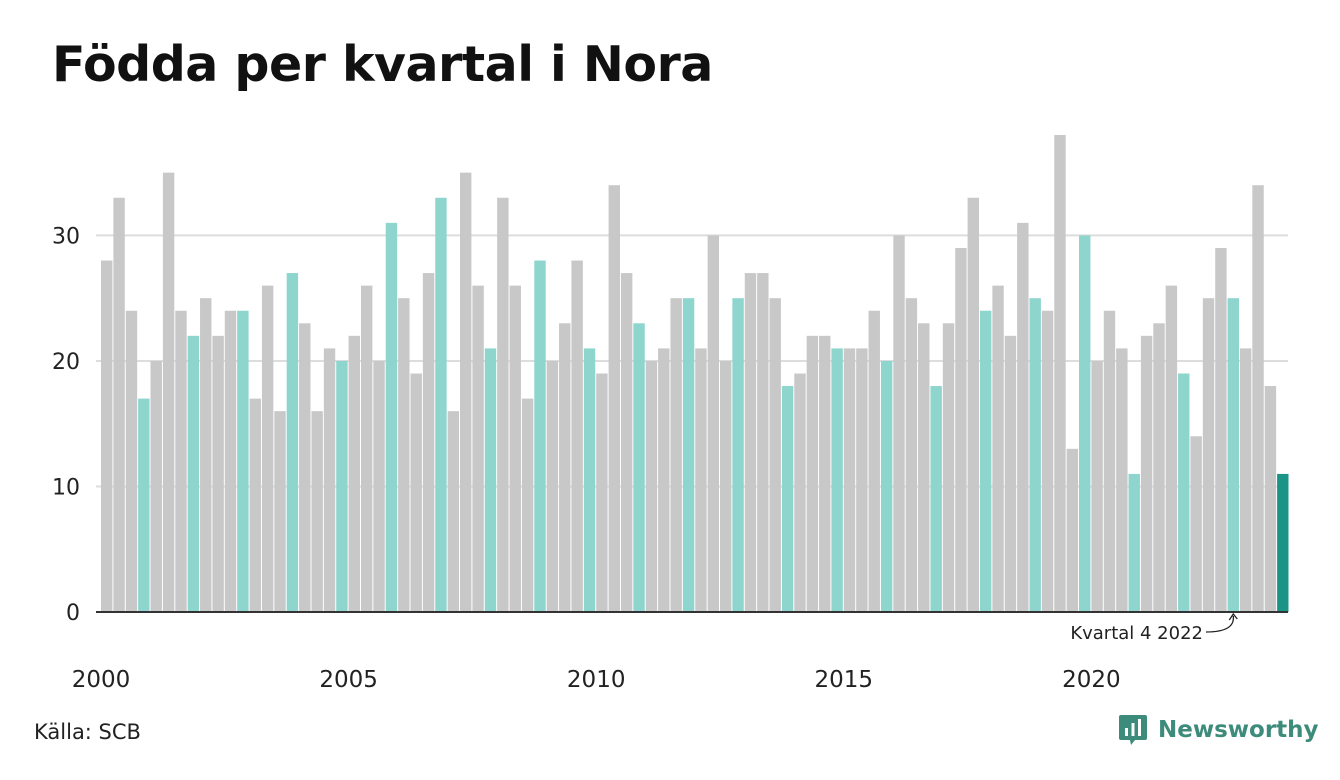  What do you see at coordinates (844, 680) in the screenshot?
I see `x-tick-label: 2015` at bounding box center [844, 680].